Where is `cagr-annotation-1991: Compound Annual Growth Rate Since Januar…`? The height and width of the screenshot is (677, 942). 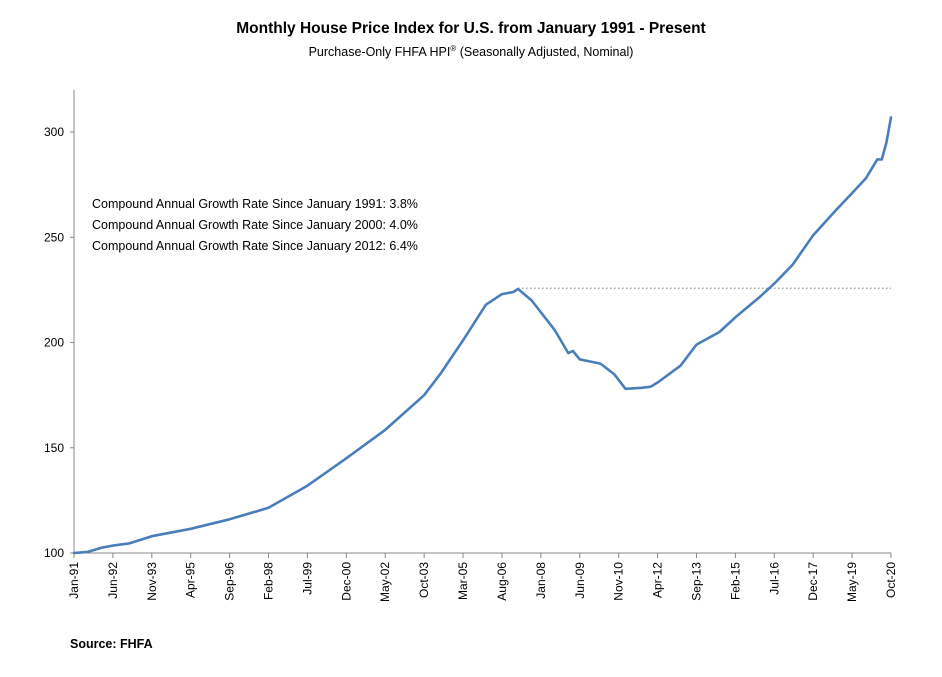 cagr-annotation-1991: Compound Annual Growth Rate Since Januar… is located at coordinates (255, 204).